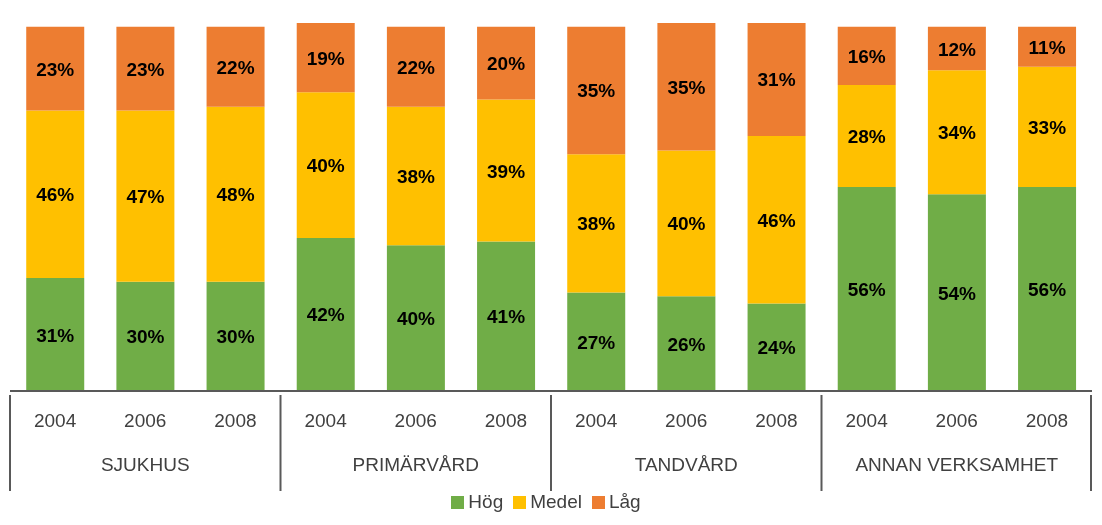 The height and width of the screenshot is (525, 1102). I want to click on text: SJUKHUS, so click(145, 464).